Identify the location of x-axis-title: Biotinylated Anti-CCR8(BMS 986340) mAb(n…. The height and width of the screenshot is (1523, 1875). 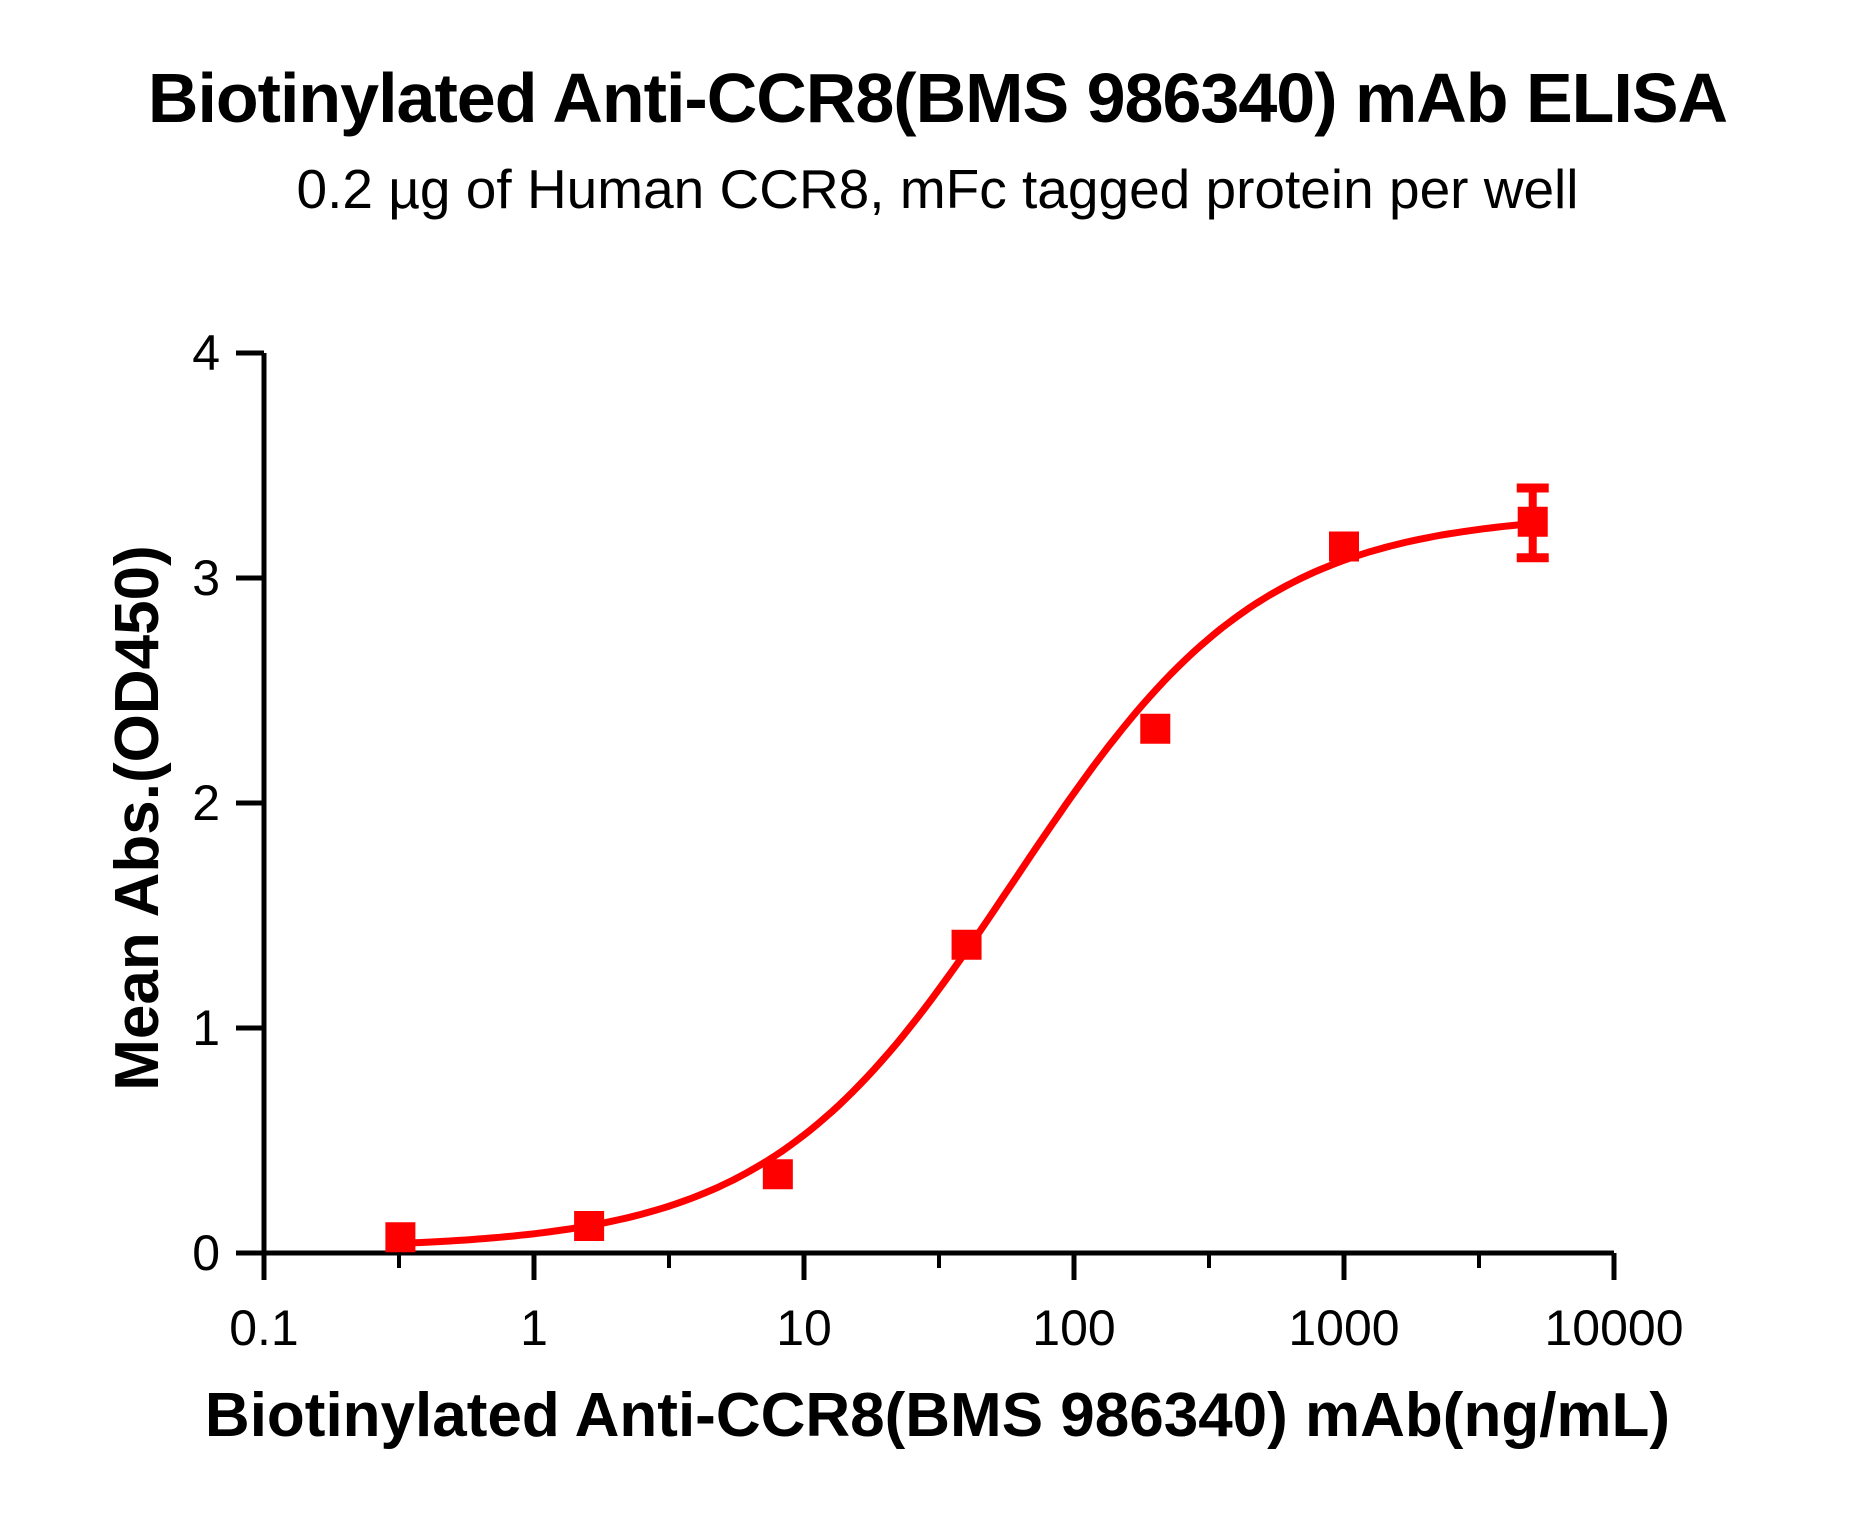
(937, 1415).